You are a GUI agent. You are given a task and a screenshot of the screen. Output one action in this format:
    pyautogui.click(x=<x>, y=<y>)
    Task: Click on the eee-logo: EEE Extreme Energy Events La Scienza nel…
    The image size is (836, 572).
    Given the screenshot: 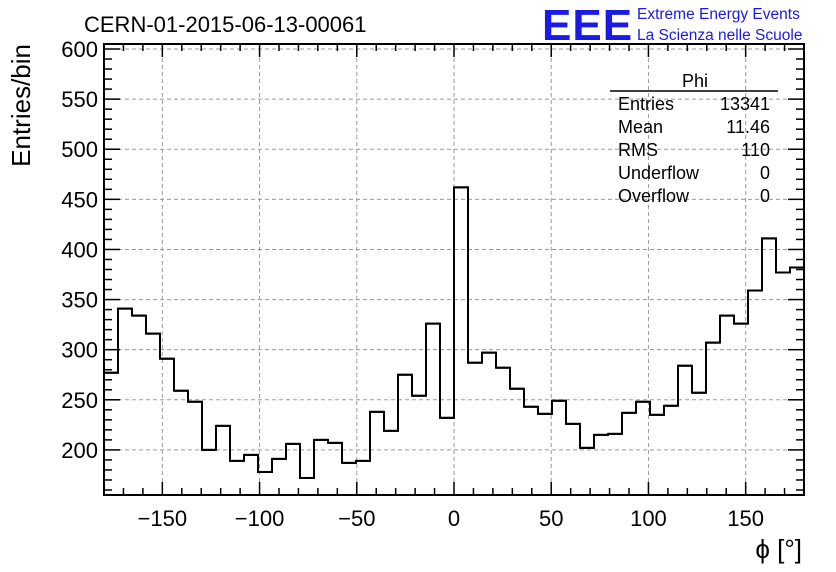 What is the action you would take?
    pyautogui.click(x=672, y=25)
    